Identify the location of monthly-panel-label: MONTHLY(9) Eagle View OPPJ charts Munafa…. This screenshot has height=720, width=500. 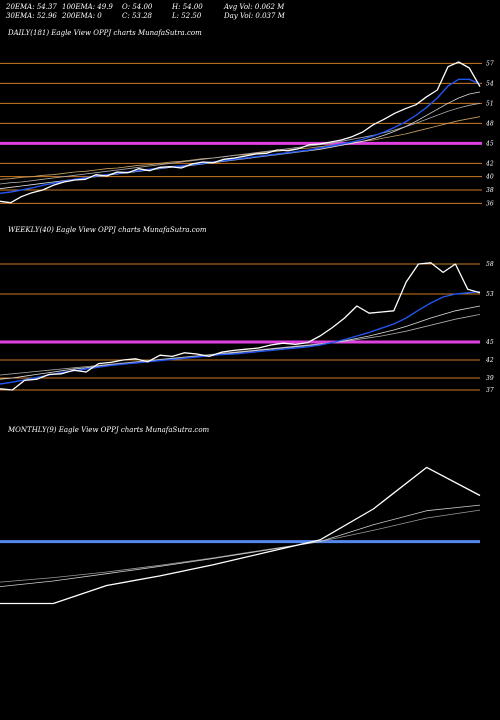
(109, 430).